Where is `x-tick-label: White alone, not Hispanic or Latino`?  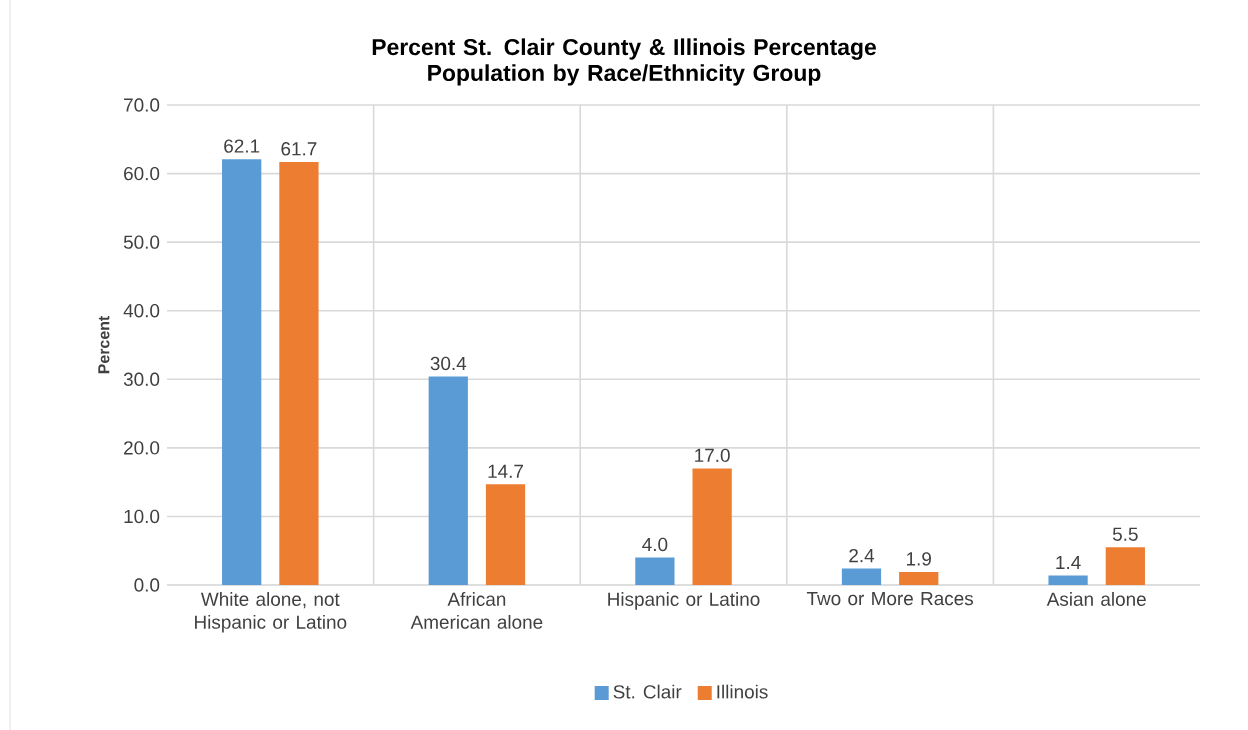
x-tick-label: White alone, not Hispanic or Latino is located at coordinates (271, 612).